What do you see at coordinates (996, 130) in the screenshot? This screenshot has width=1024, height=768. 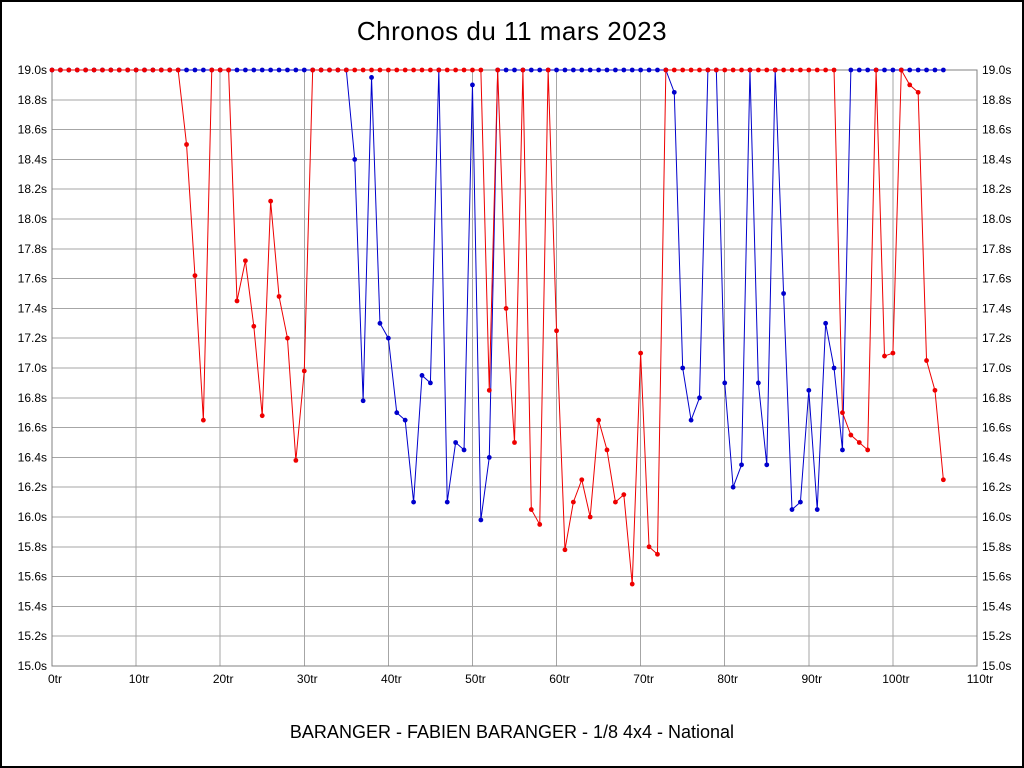 I see `y-axis-tick-label-right: 18.6s` at bounding box center [996, 130].